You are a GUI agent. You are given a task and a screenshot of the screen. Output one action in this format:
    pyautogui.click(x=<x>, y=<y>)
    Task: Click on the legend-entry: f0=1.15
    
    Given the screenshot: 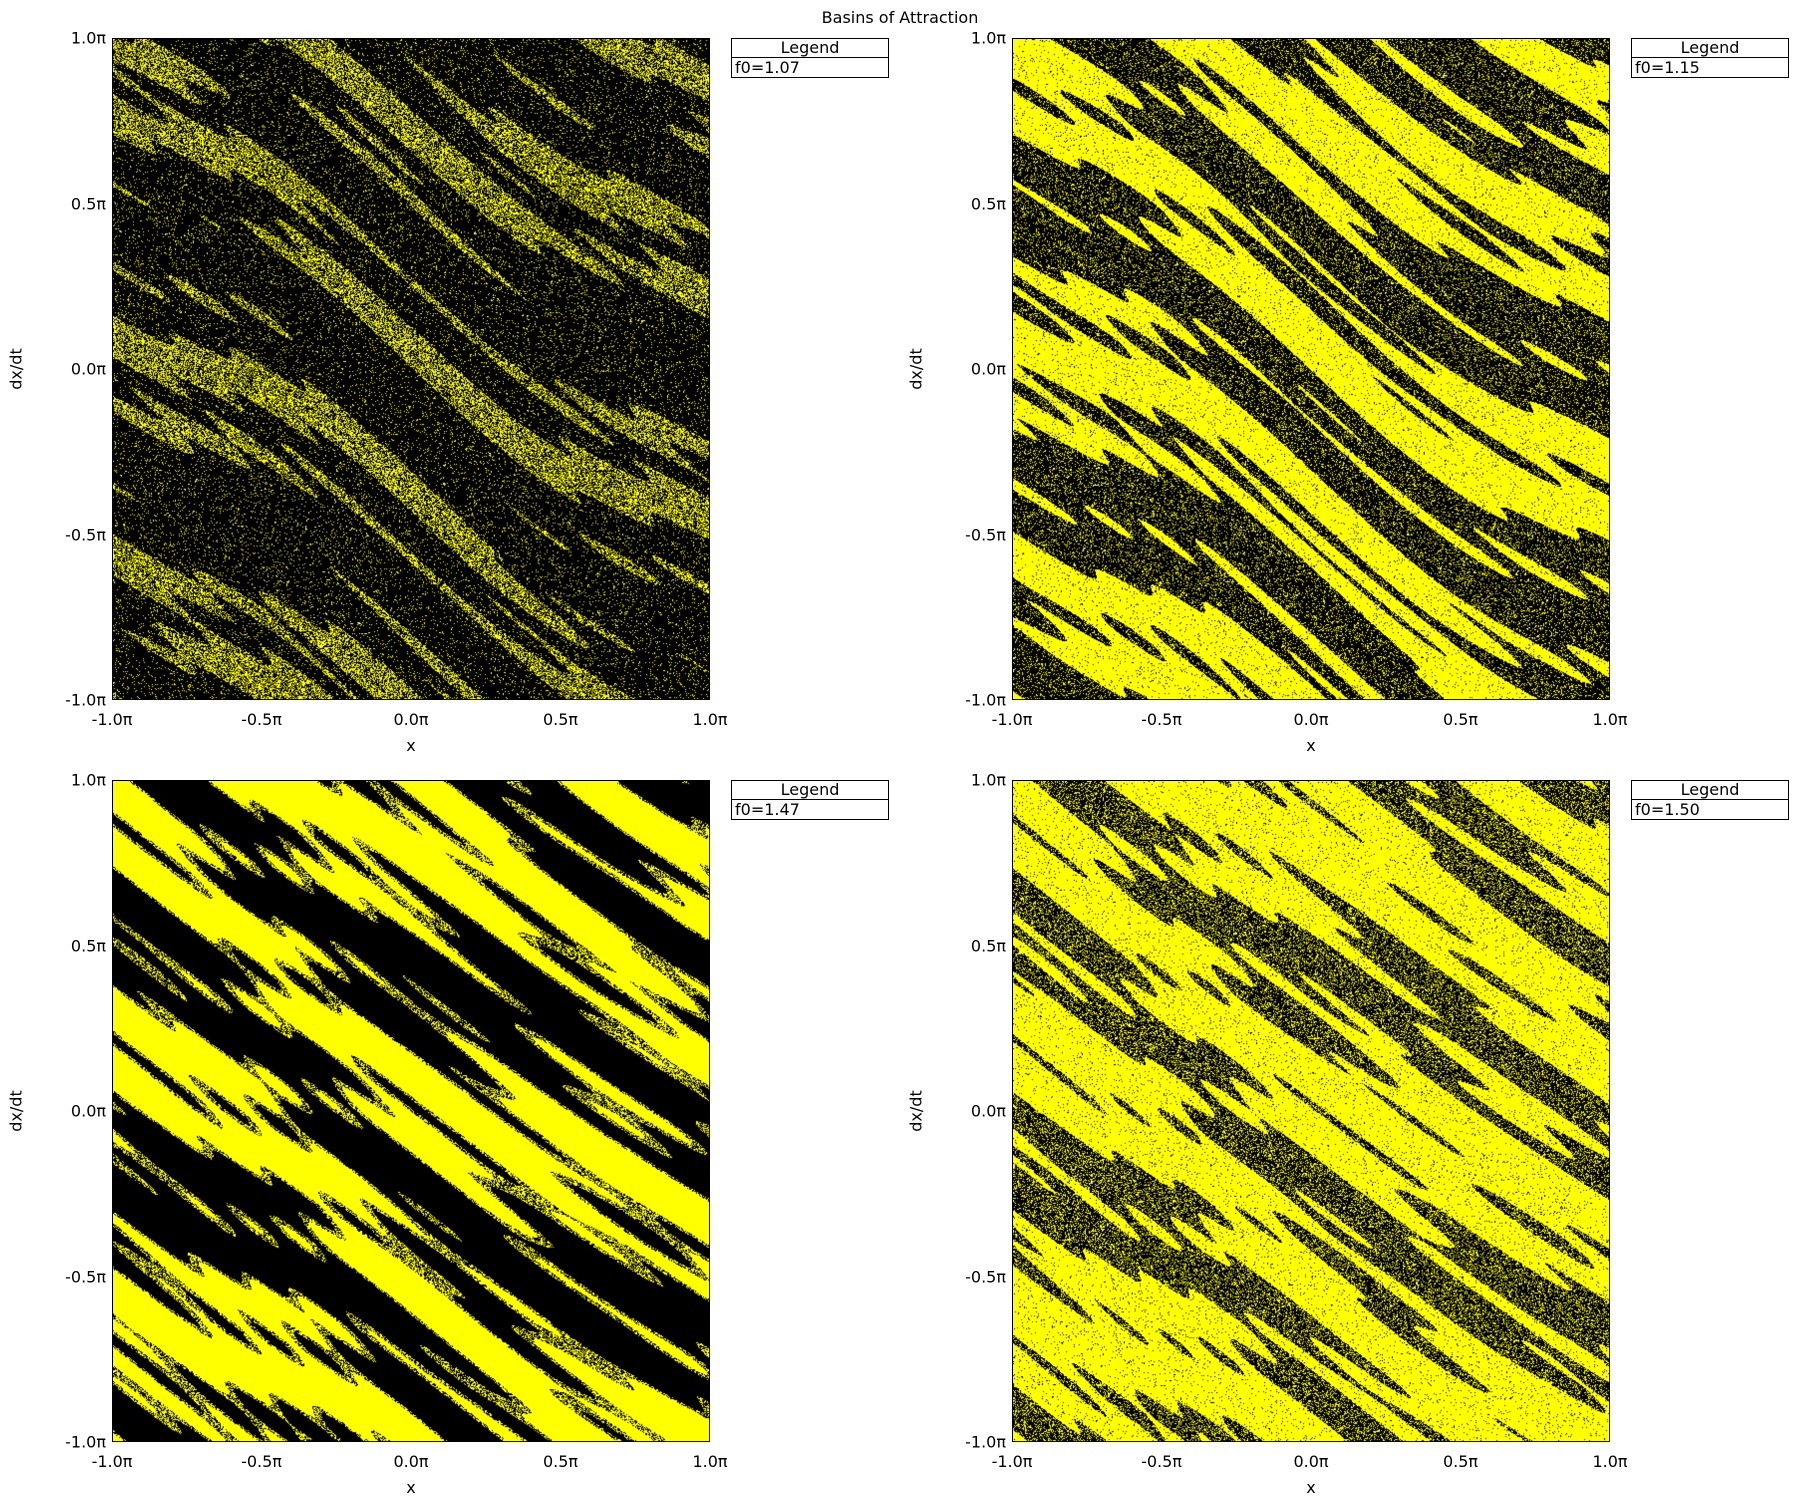 What is the action you would take?
    pyautogui.click(x=1667, y=67)
    